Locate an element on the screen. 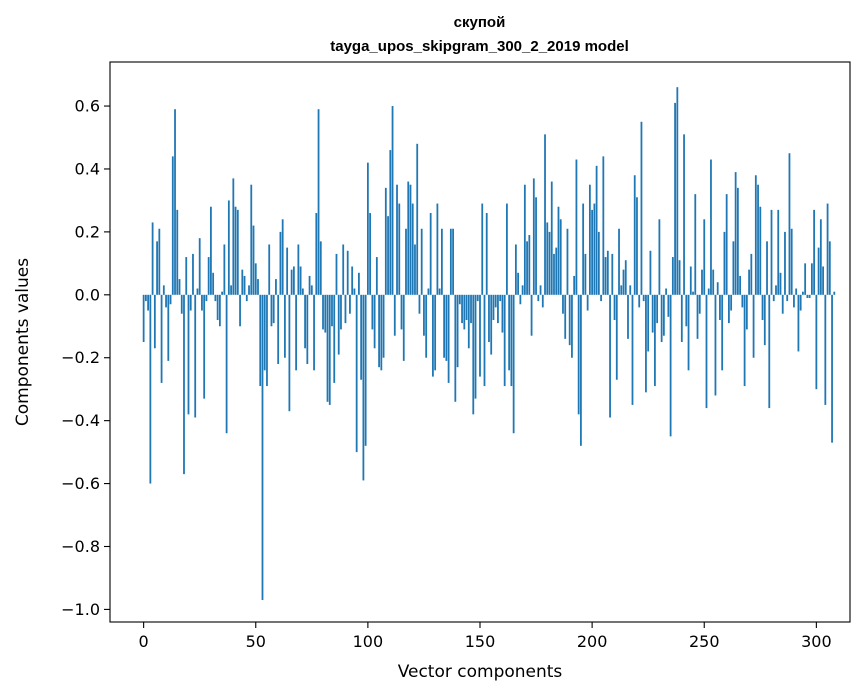 The image size is (867, 696). x-tick-label: 50 is located at coordinates (256, 641).